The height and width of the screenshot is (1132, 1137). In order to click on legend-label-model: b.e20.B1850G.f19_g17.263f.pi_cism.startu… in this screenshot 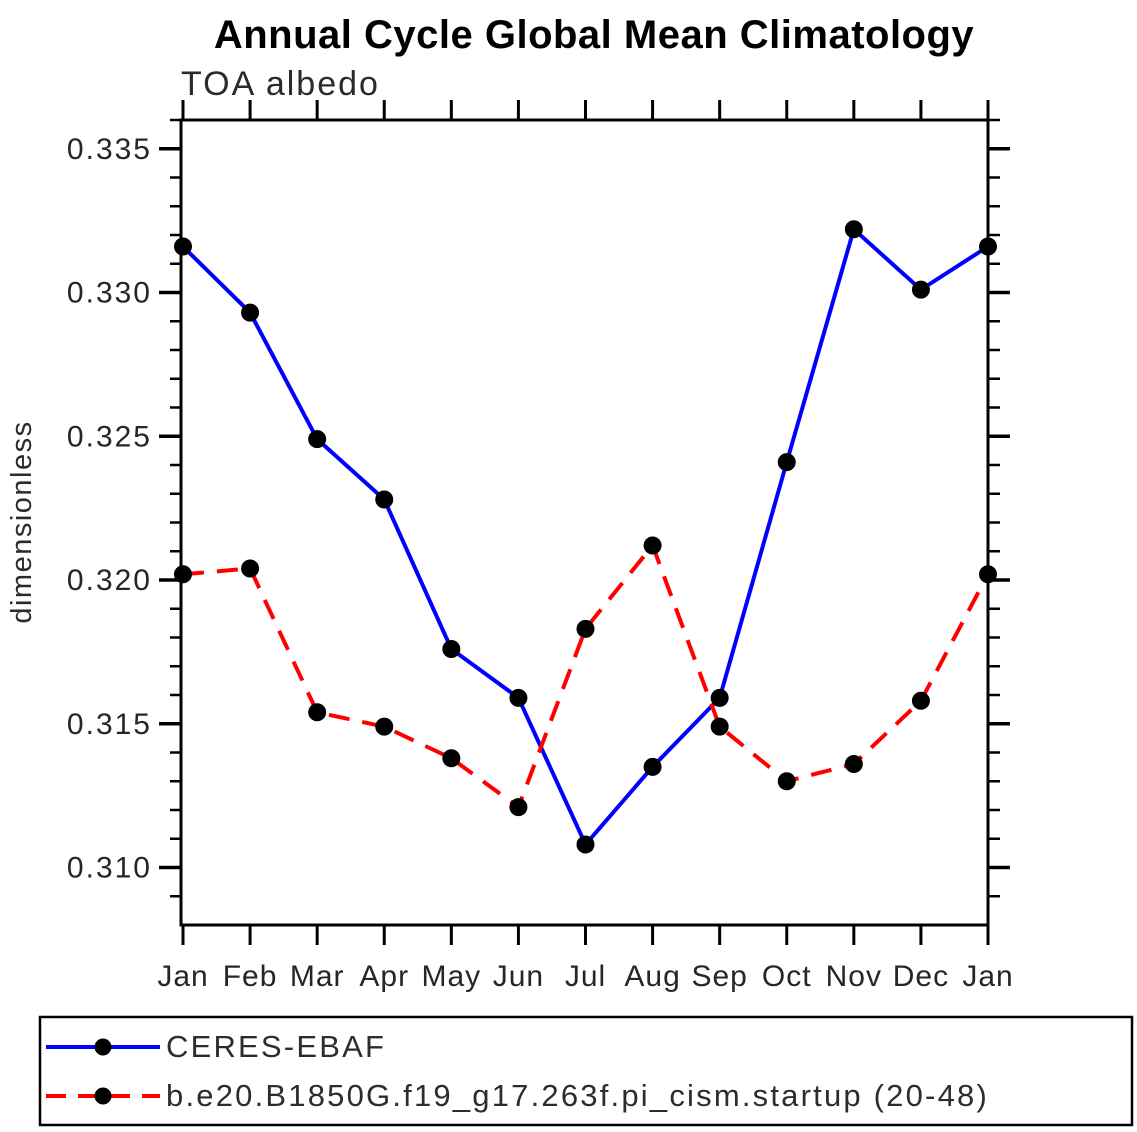, I will do `click(577, 1095)`.